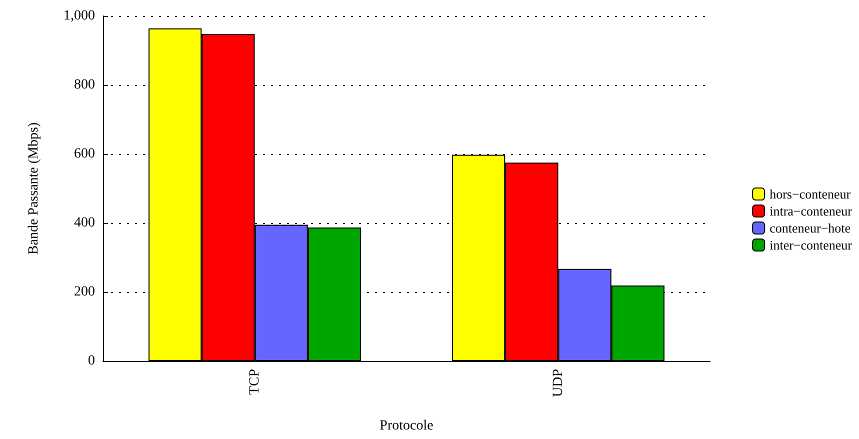 This screenshot has width=859, height=439. What do you see at coordinates (79, 16) in the screenshot?
I see `y-tick-label: 1,000` at bounding box center [79, 16].